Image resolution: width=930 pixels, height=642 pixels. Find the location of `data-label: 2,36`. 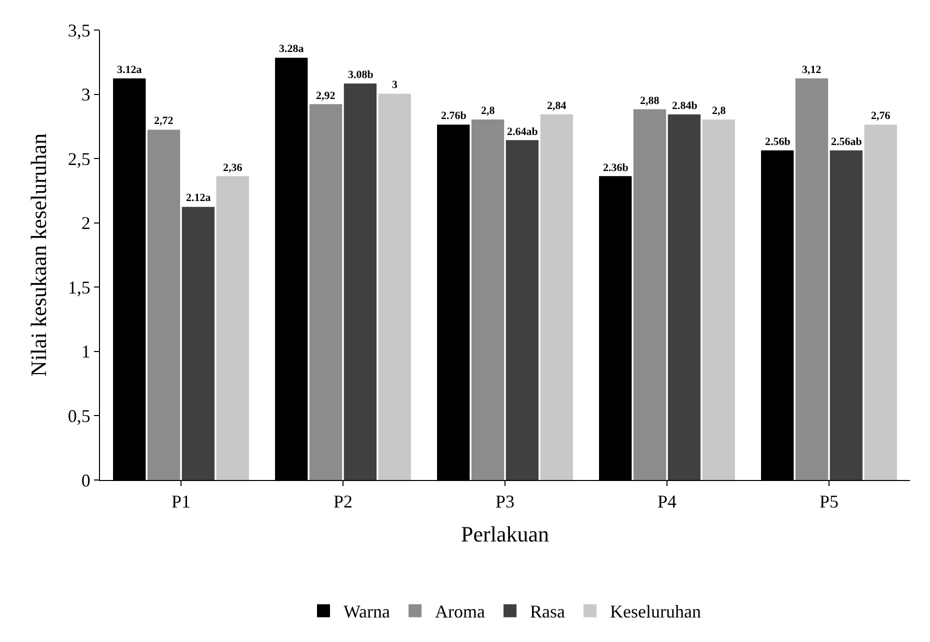

data-label: 2,36 is located at coordinates (233, 168).